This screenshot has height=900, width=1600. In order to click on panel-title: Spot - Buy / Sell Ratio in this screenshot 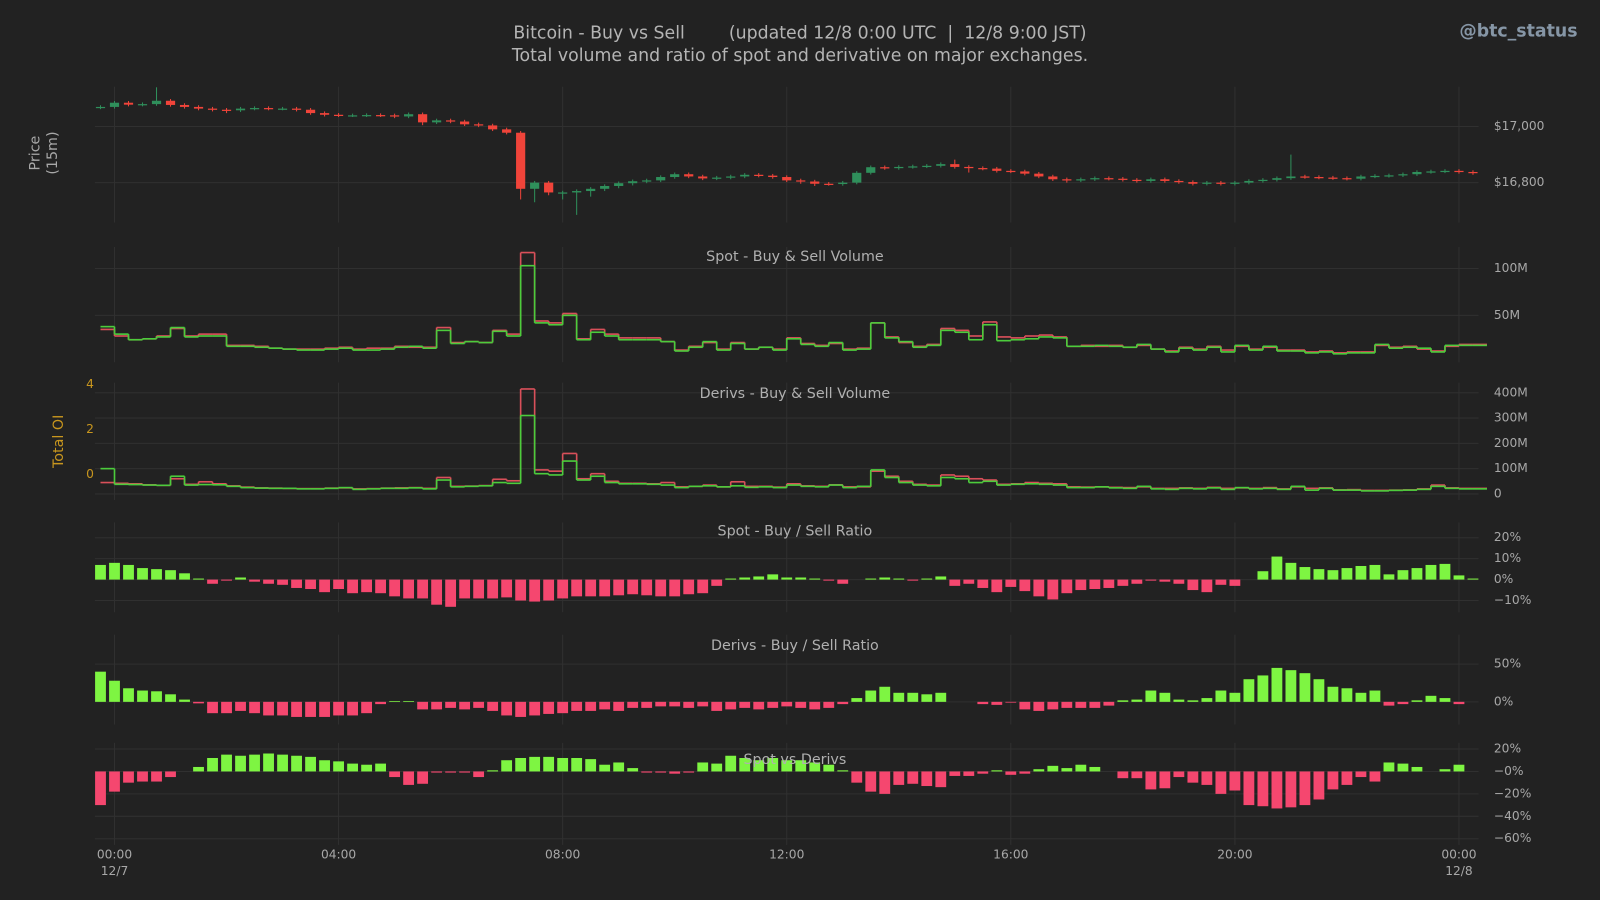, I will do `click(795, 532)`.